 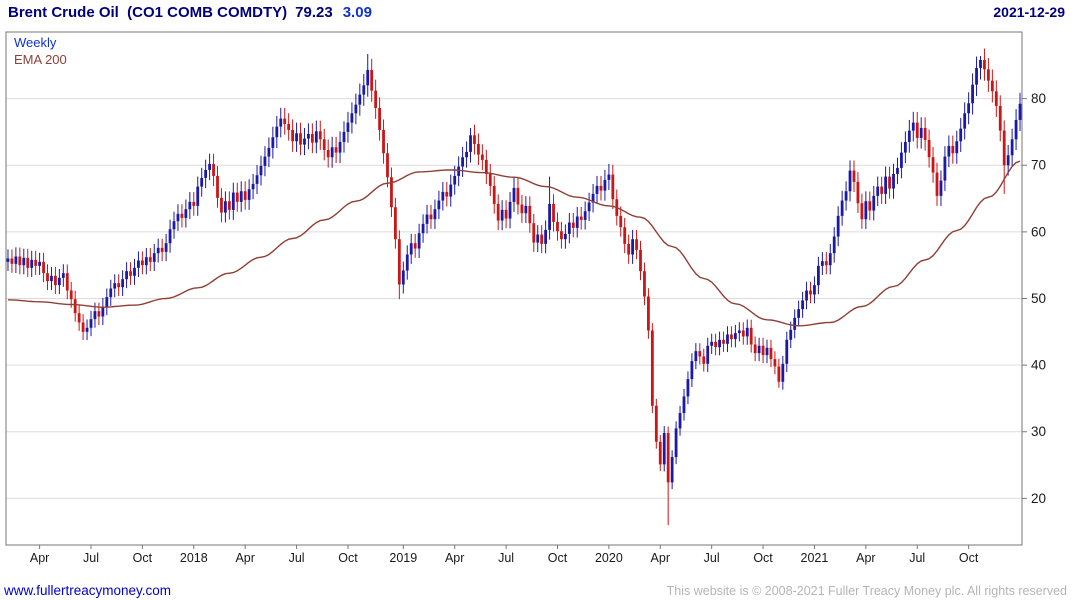 I want to click on legend-frequency-label: Weekly, so click(x=35, y=42).